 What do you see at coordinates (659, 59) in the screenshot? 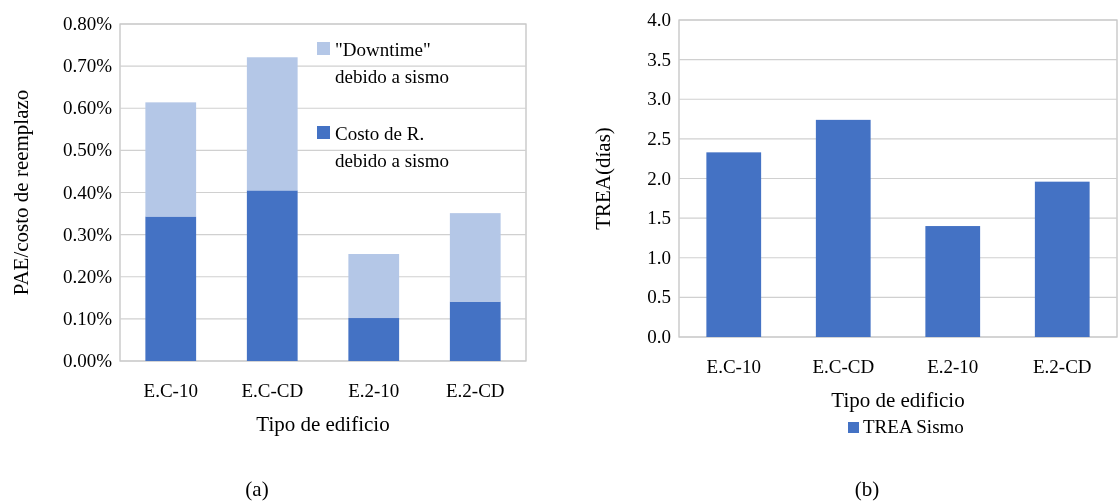
I see `y-tick-label: 3.5` at bounding box center [659, 59].